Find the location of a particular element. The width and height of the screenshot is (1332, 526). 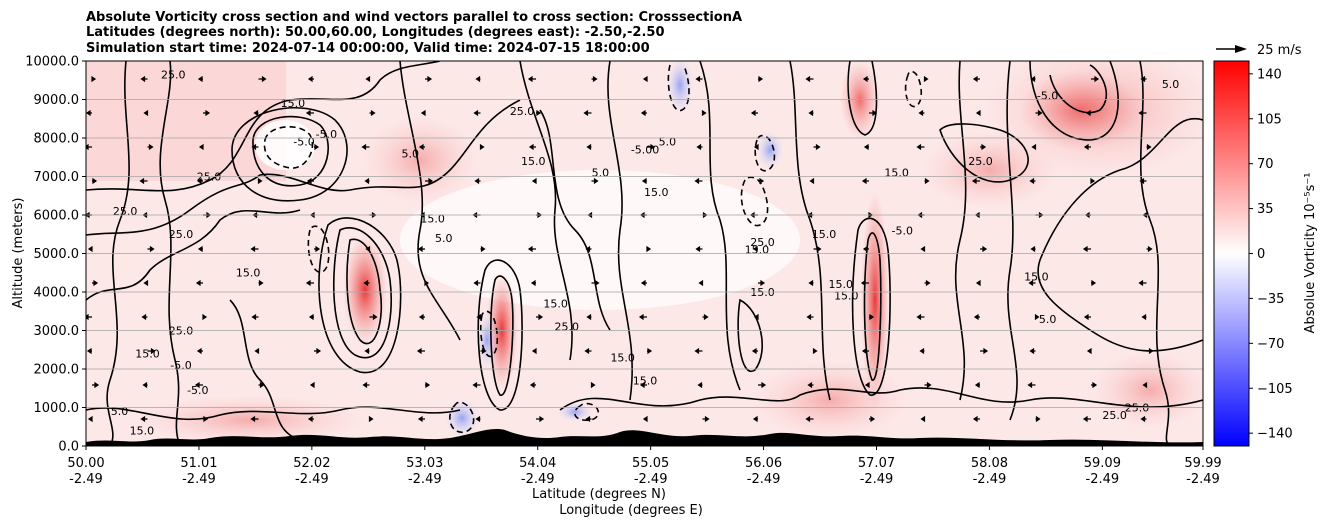

y-tick-label: 4000.0 is located at coordinates (57, 293).